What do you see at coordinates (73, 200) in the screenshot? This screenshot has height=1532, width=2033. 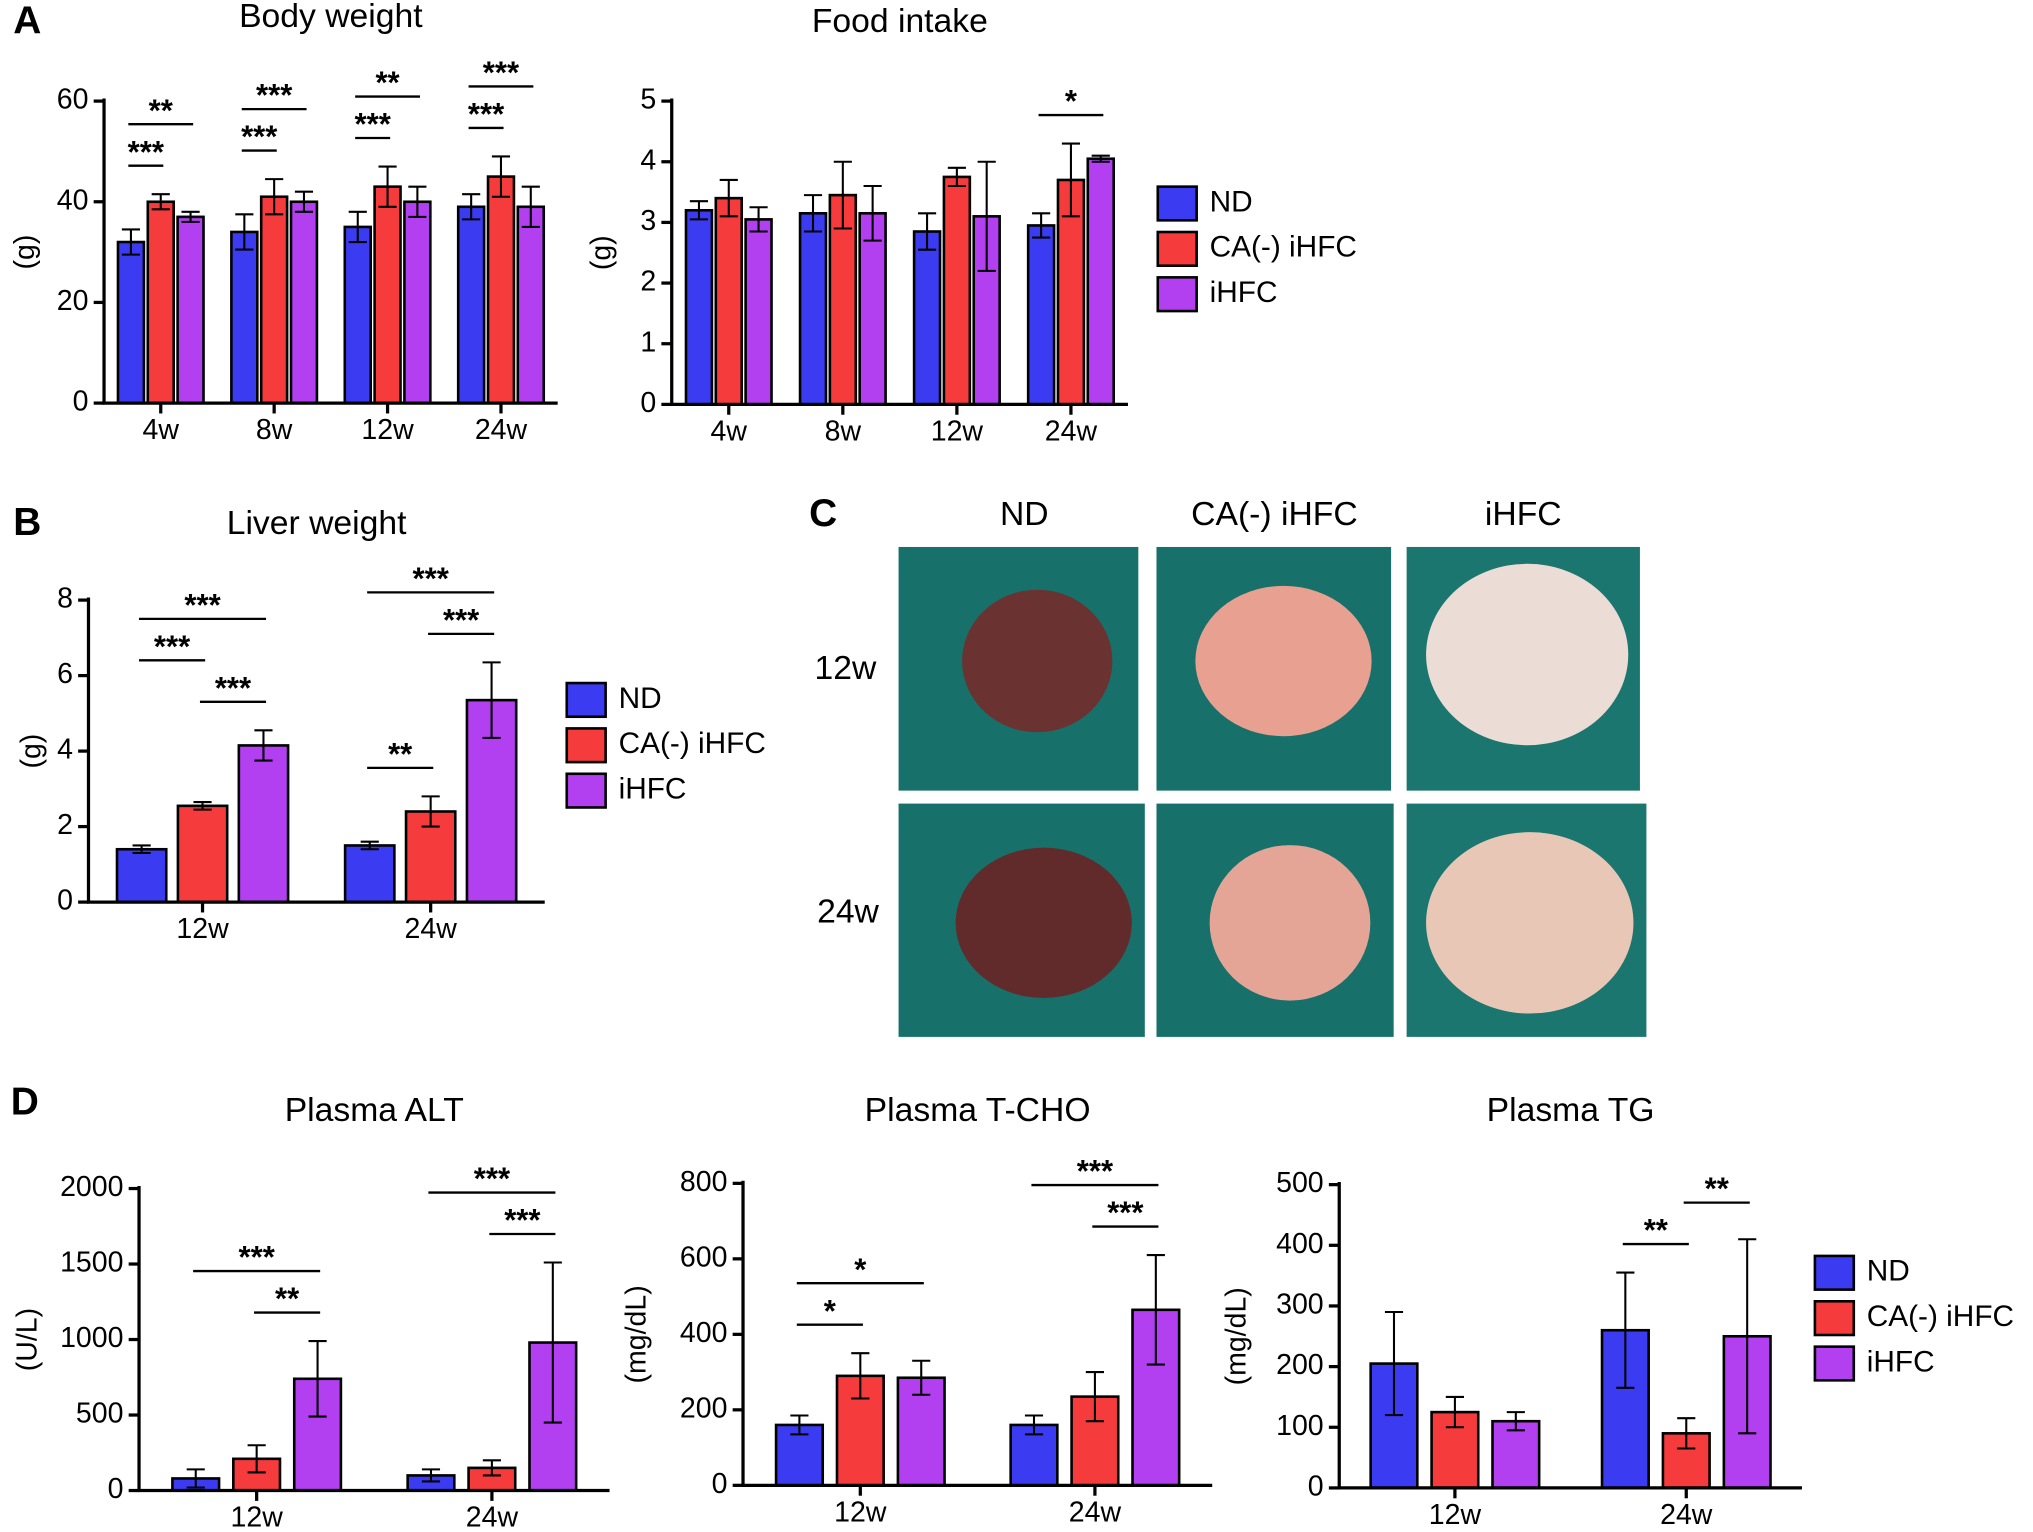 I see `y-tick-label: 40` at bounding box center [73, 200].